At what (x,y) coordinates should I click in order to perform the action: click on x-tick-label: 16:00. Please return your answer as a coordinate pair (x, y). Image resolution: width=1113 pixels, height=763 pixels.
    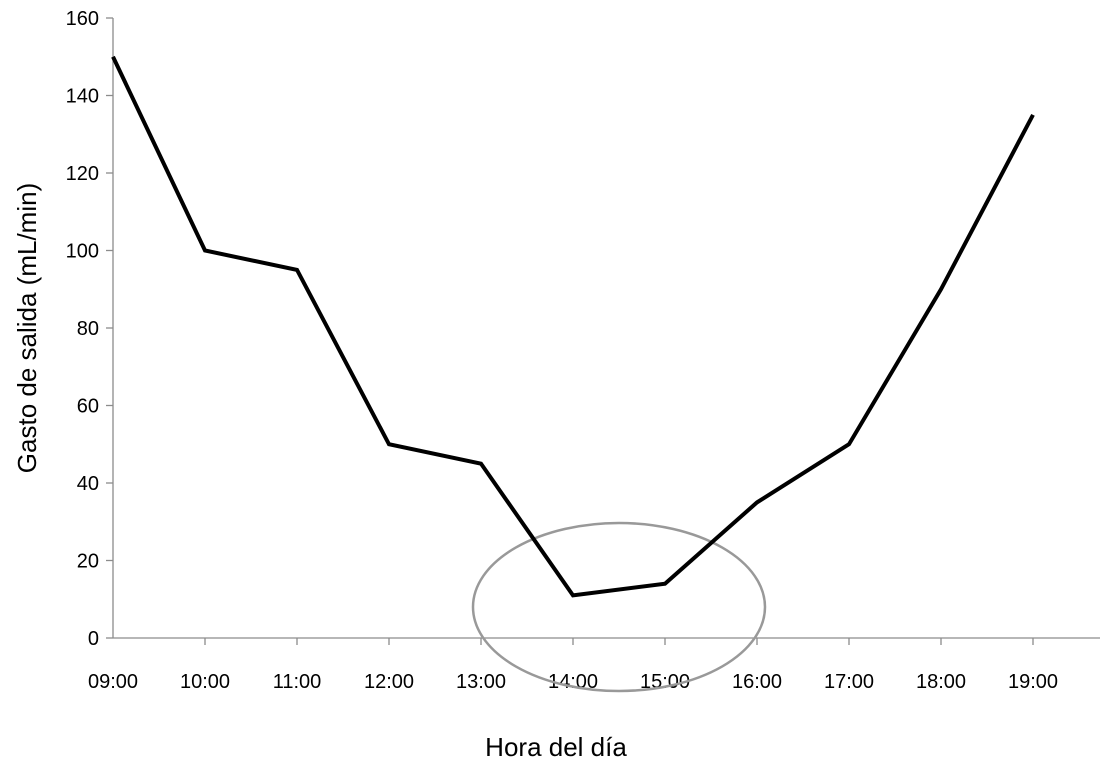
    Looking at the image, I should click on (757, 682).